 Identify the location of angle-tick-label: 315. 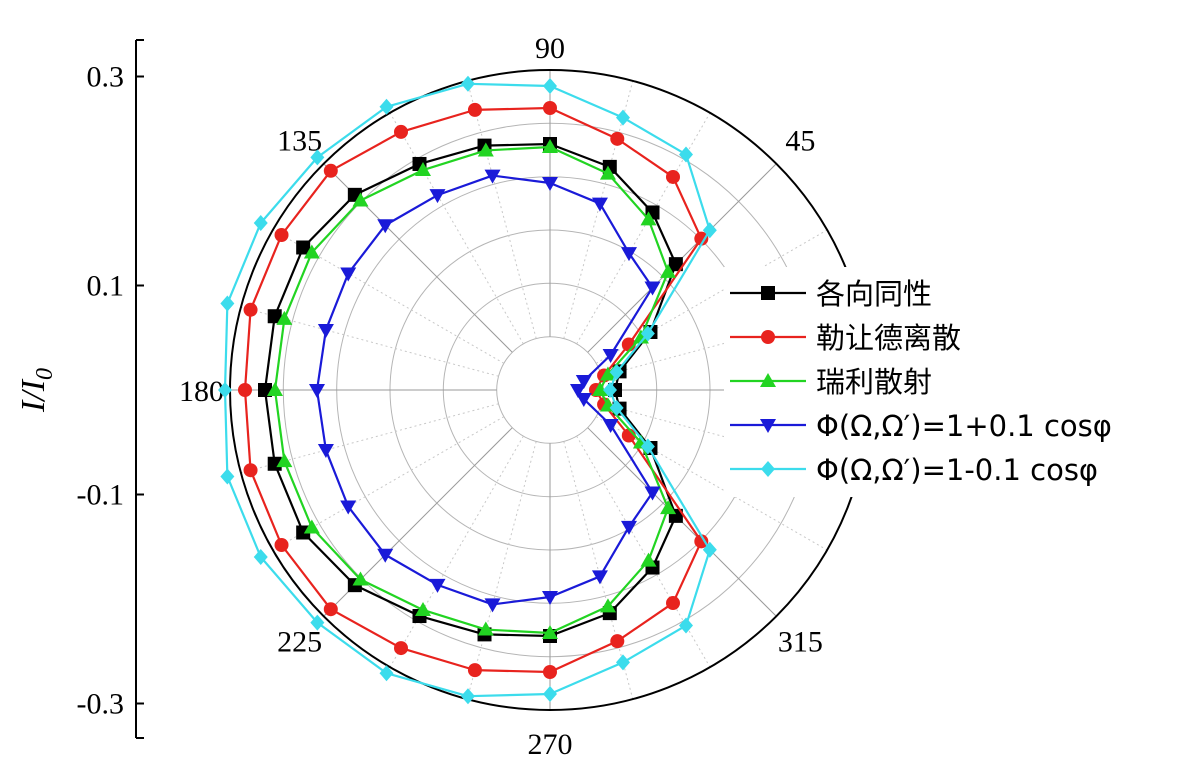
(800, 641).